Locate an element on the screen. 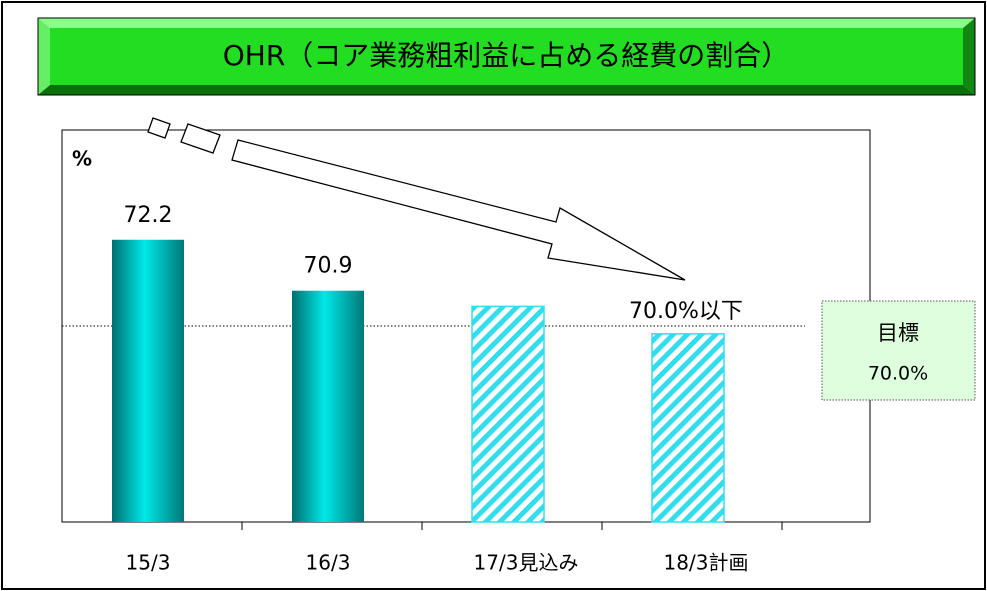  value-label: 70.9 is located at coordinates (328, 266).